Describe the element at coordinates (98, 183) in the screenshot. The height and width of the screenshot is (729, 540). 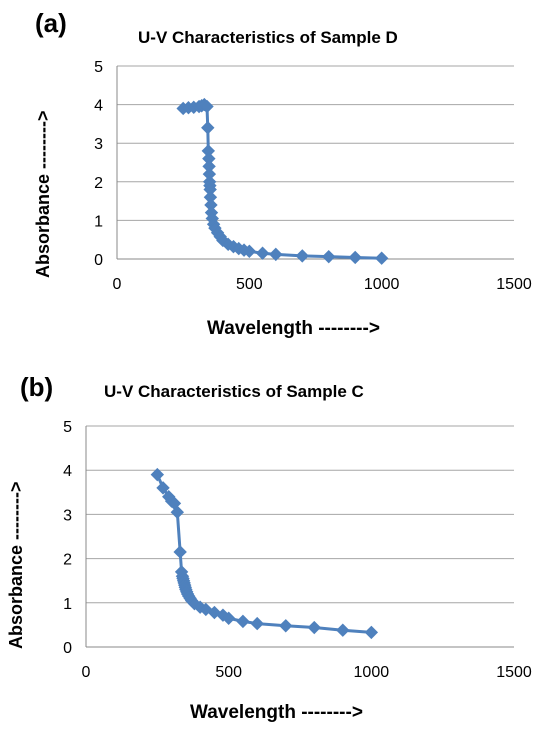
I see `y-tick-label-a: 2` at that location.